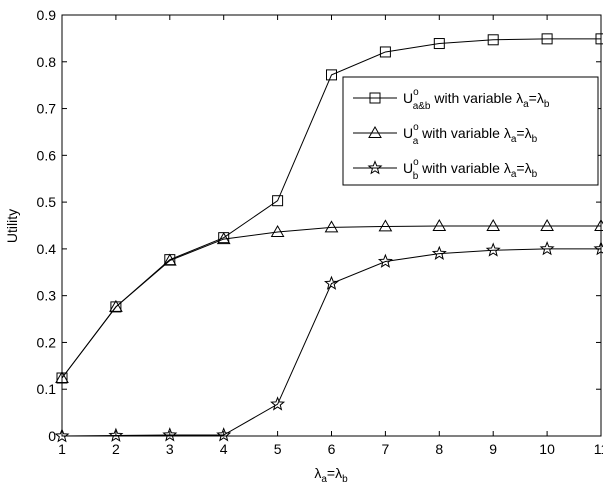 This screenshot has width=603, height=487. Describe the element at coordinates (598, 449) in the screenshot. I see `x-tick-label: 11` at that location.